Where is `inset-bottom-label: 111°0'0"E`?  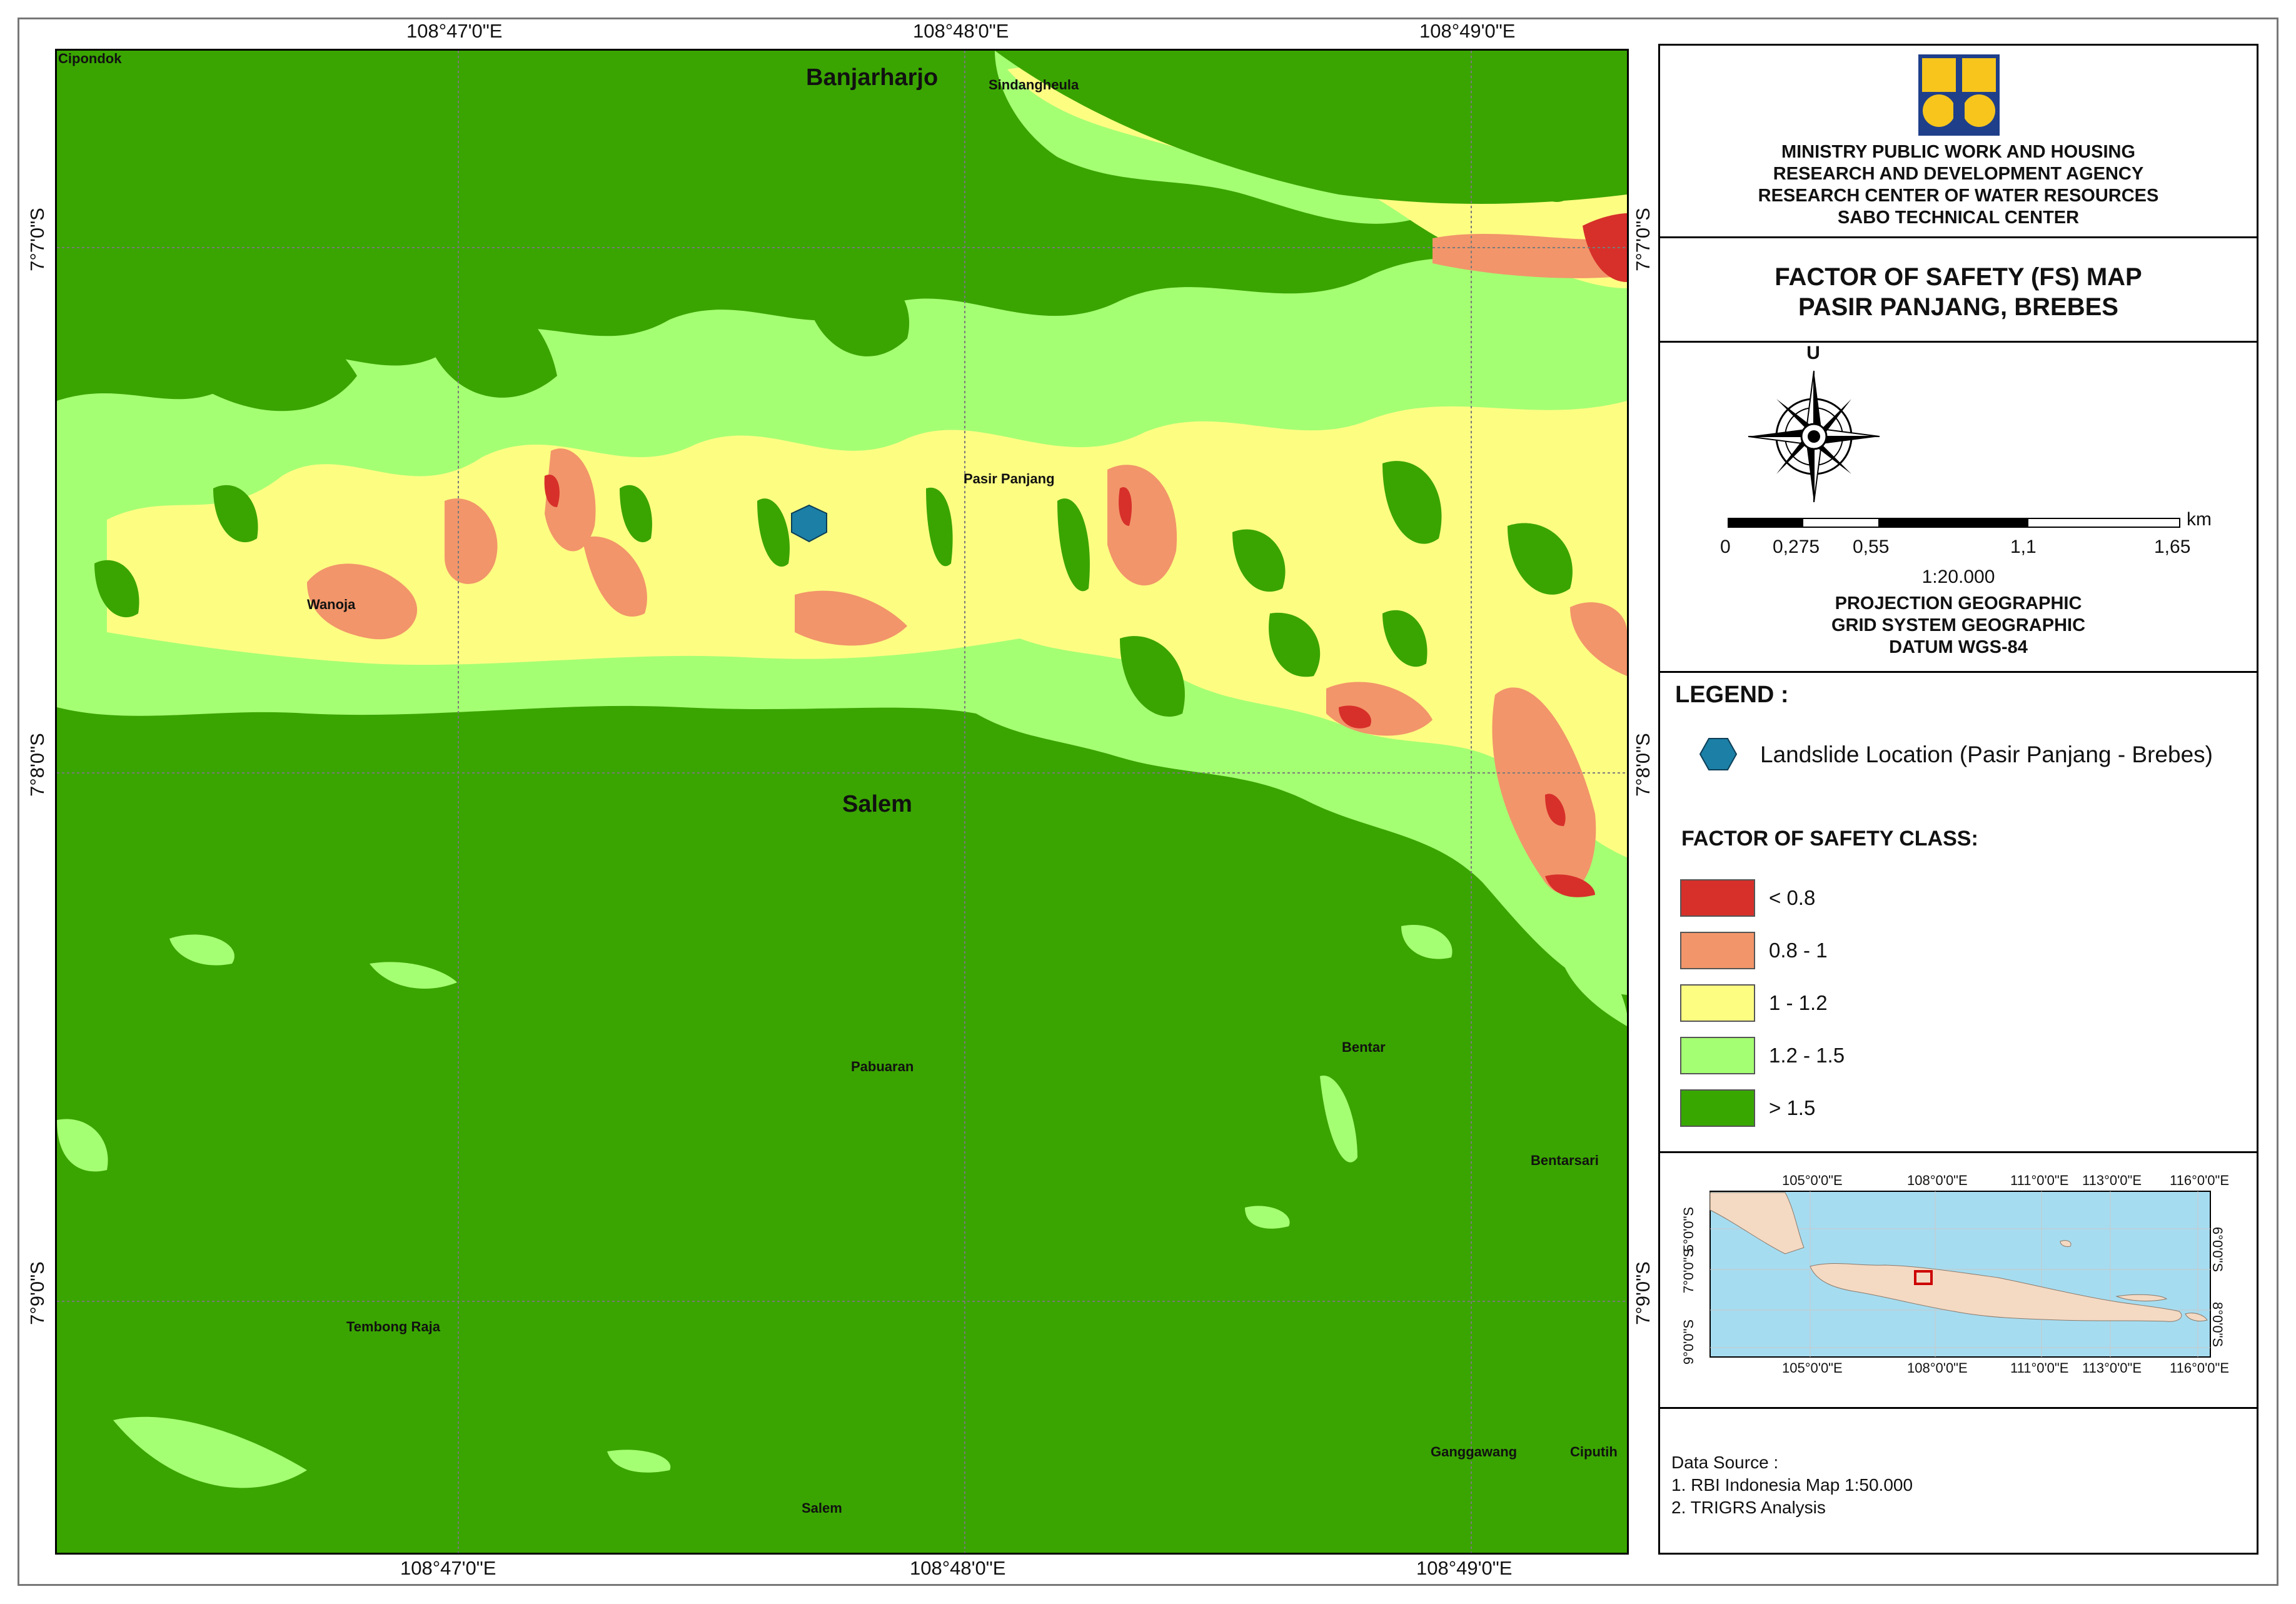 inset-bottom-label: 111°0'0"E is located at coordinates (2039, 1368).